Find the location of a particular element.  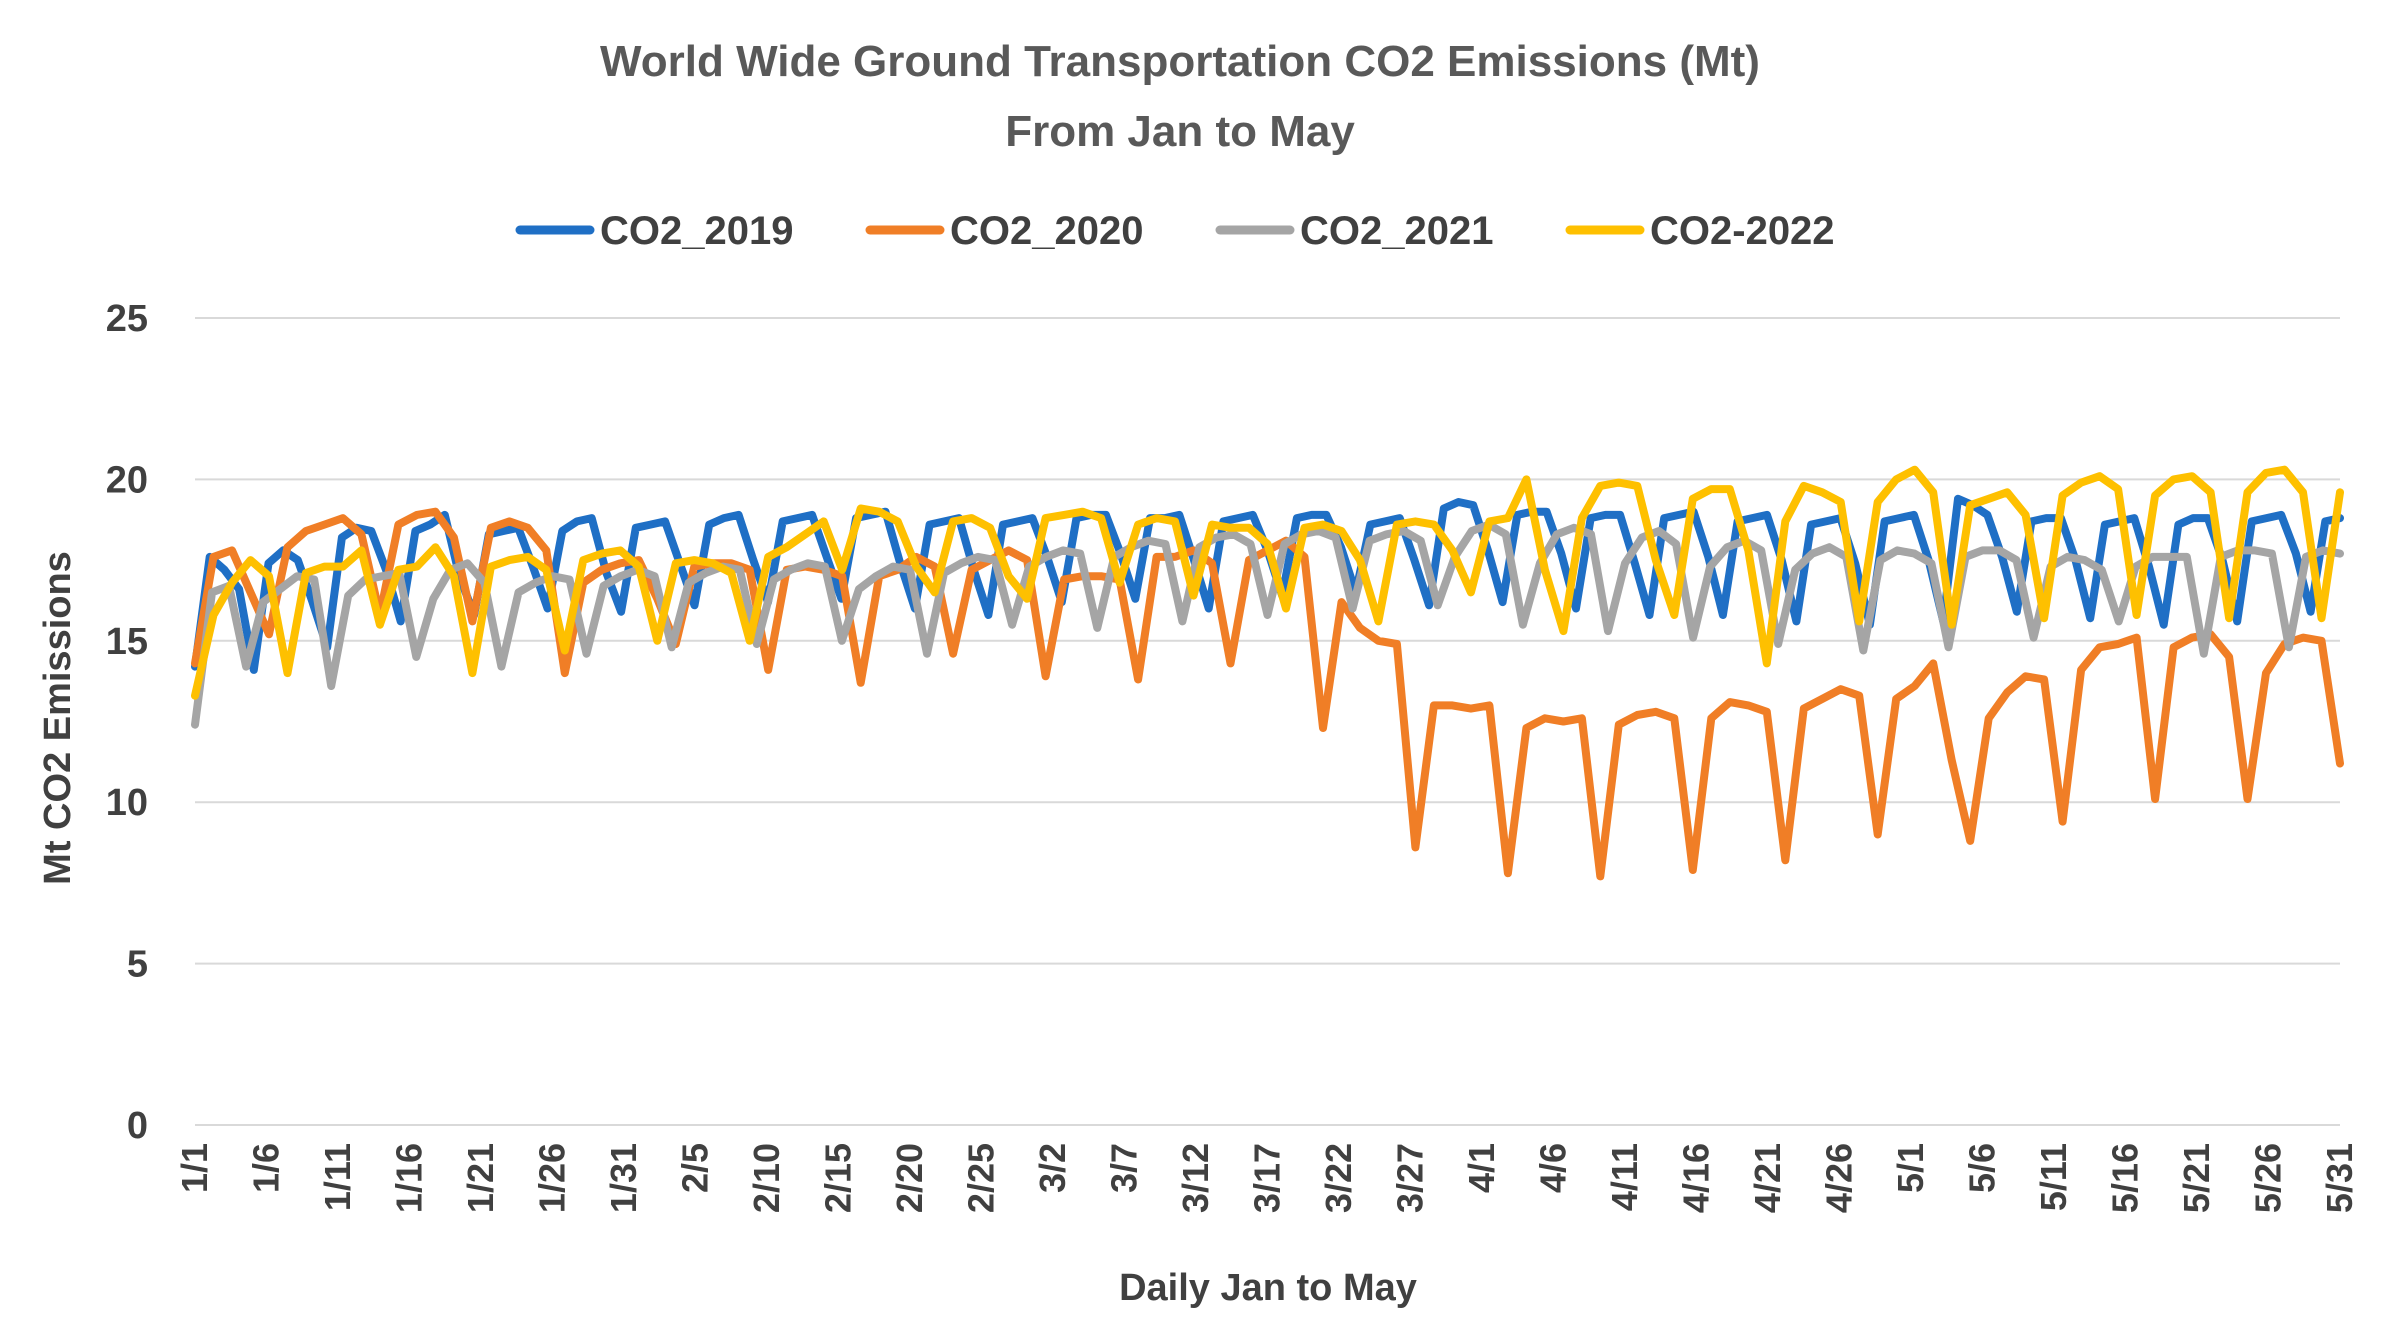

x-tick-label: 2/25 is located at coordinates (981, 1178).